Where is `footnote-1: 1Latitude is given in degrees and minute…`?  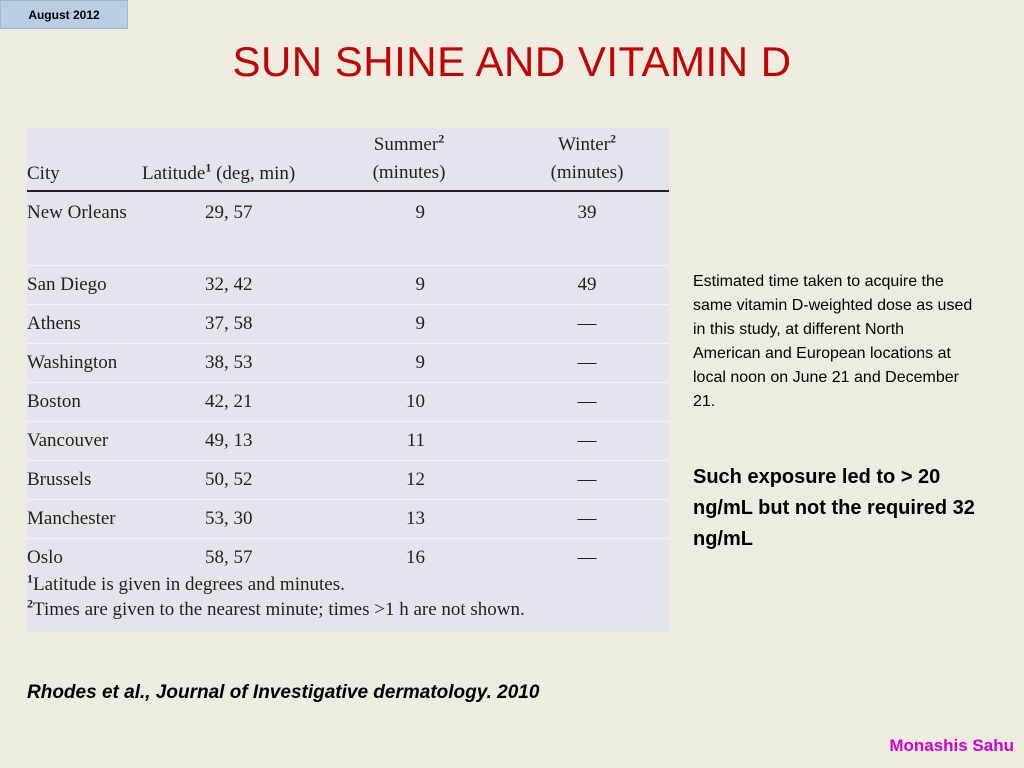
footnote-1: 1Latitude is given in degrees and minute… is located at coordinates (276, 584).